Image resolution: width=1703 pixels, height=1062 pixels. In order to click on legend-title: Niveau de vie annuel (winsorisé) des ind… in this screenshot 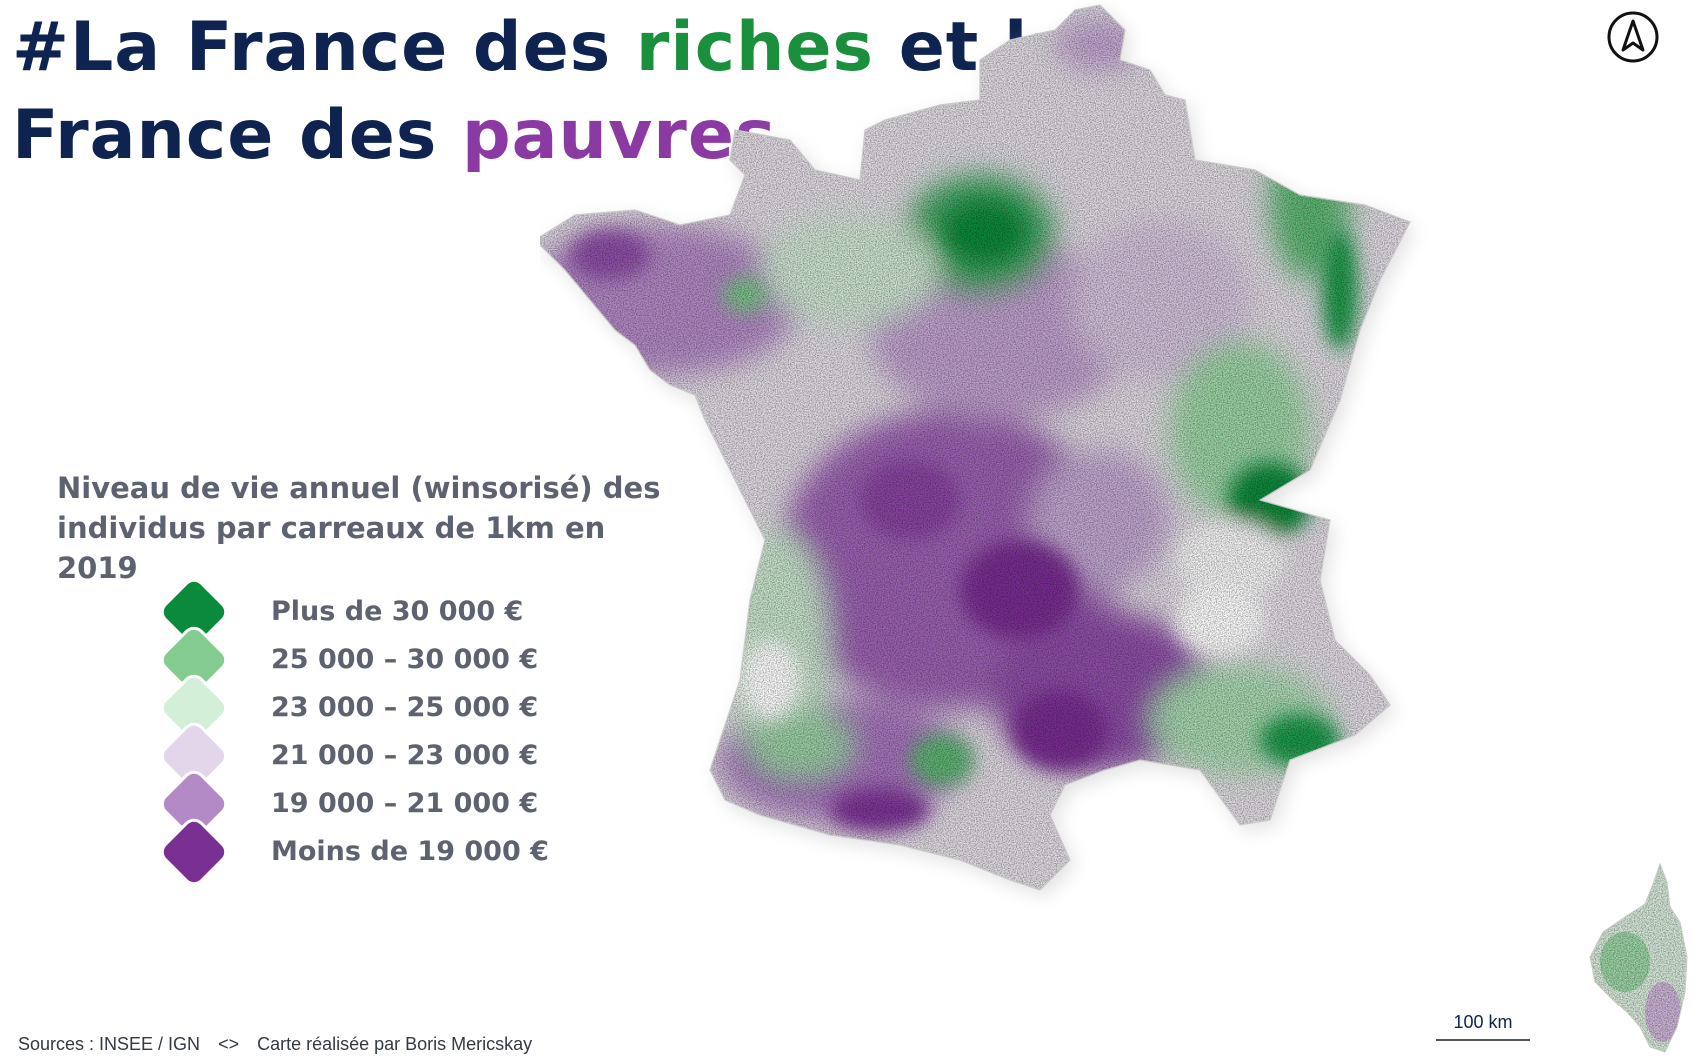, I will do `click(359, 528)`.